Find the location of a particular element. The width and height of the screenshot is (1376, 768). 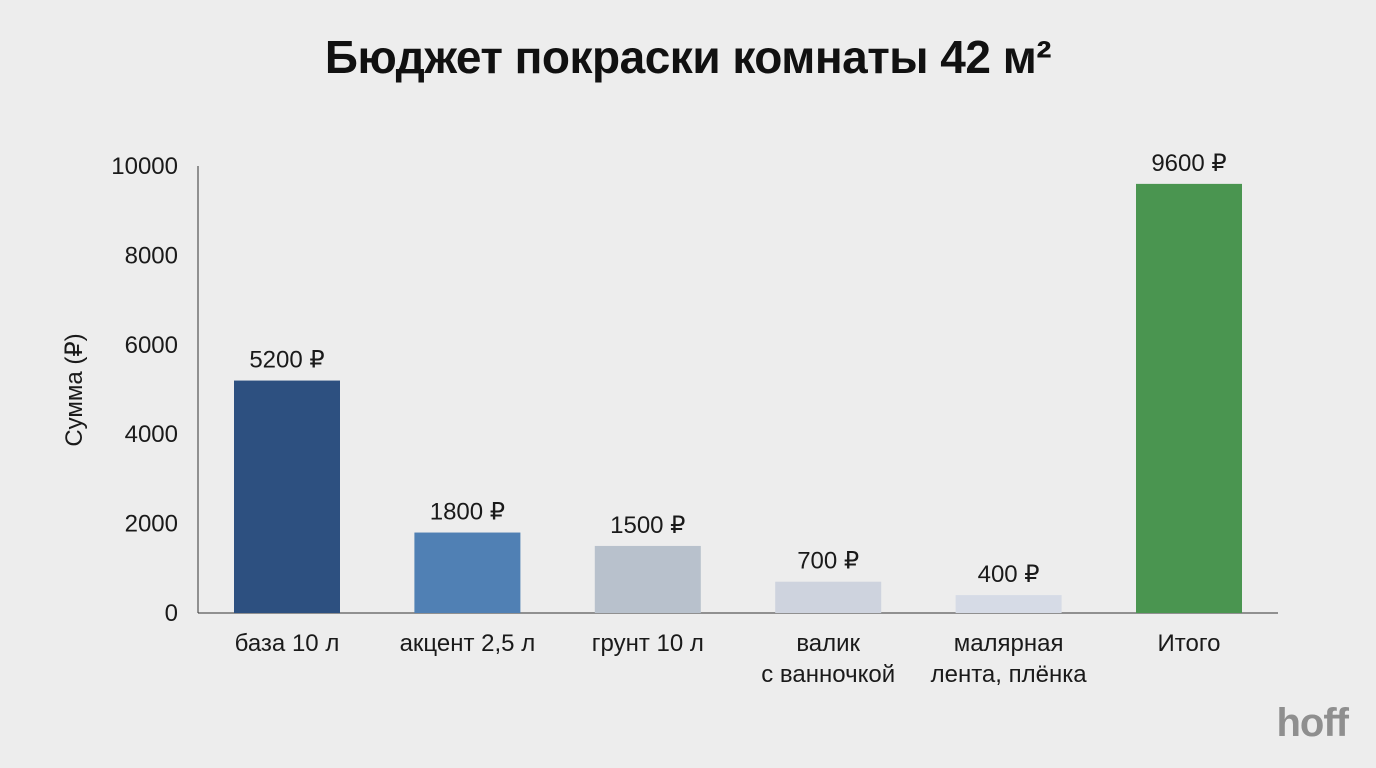

chart-title: Бюджет покраски комнаты 42 м² is located at coordinates (688, 57).